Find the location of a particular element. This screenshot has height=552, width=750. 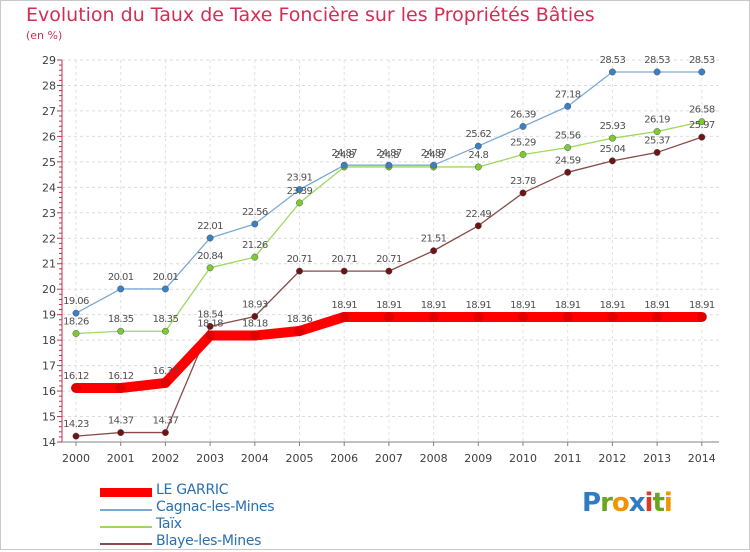

x-tick-label: 2007 is located at coordinates (389, 458).